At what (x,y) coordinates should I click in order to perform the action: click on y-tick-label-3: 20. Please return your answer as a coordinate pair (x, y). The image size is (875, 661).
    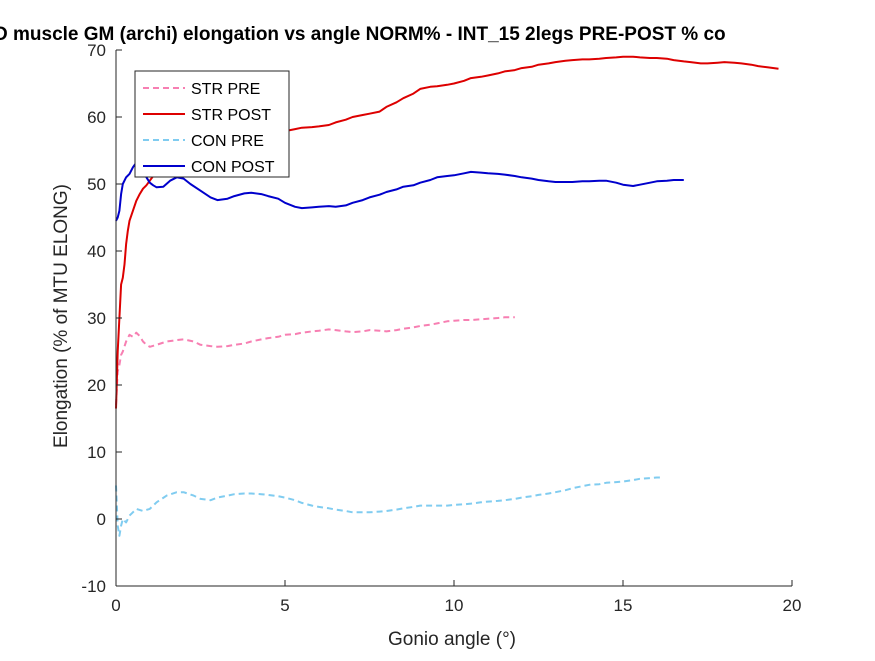
    Looking at the image, I should click on (96, 385).